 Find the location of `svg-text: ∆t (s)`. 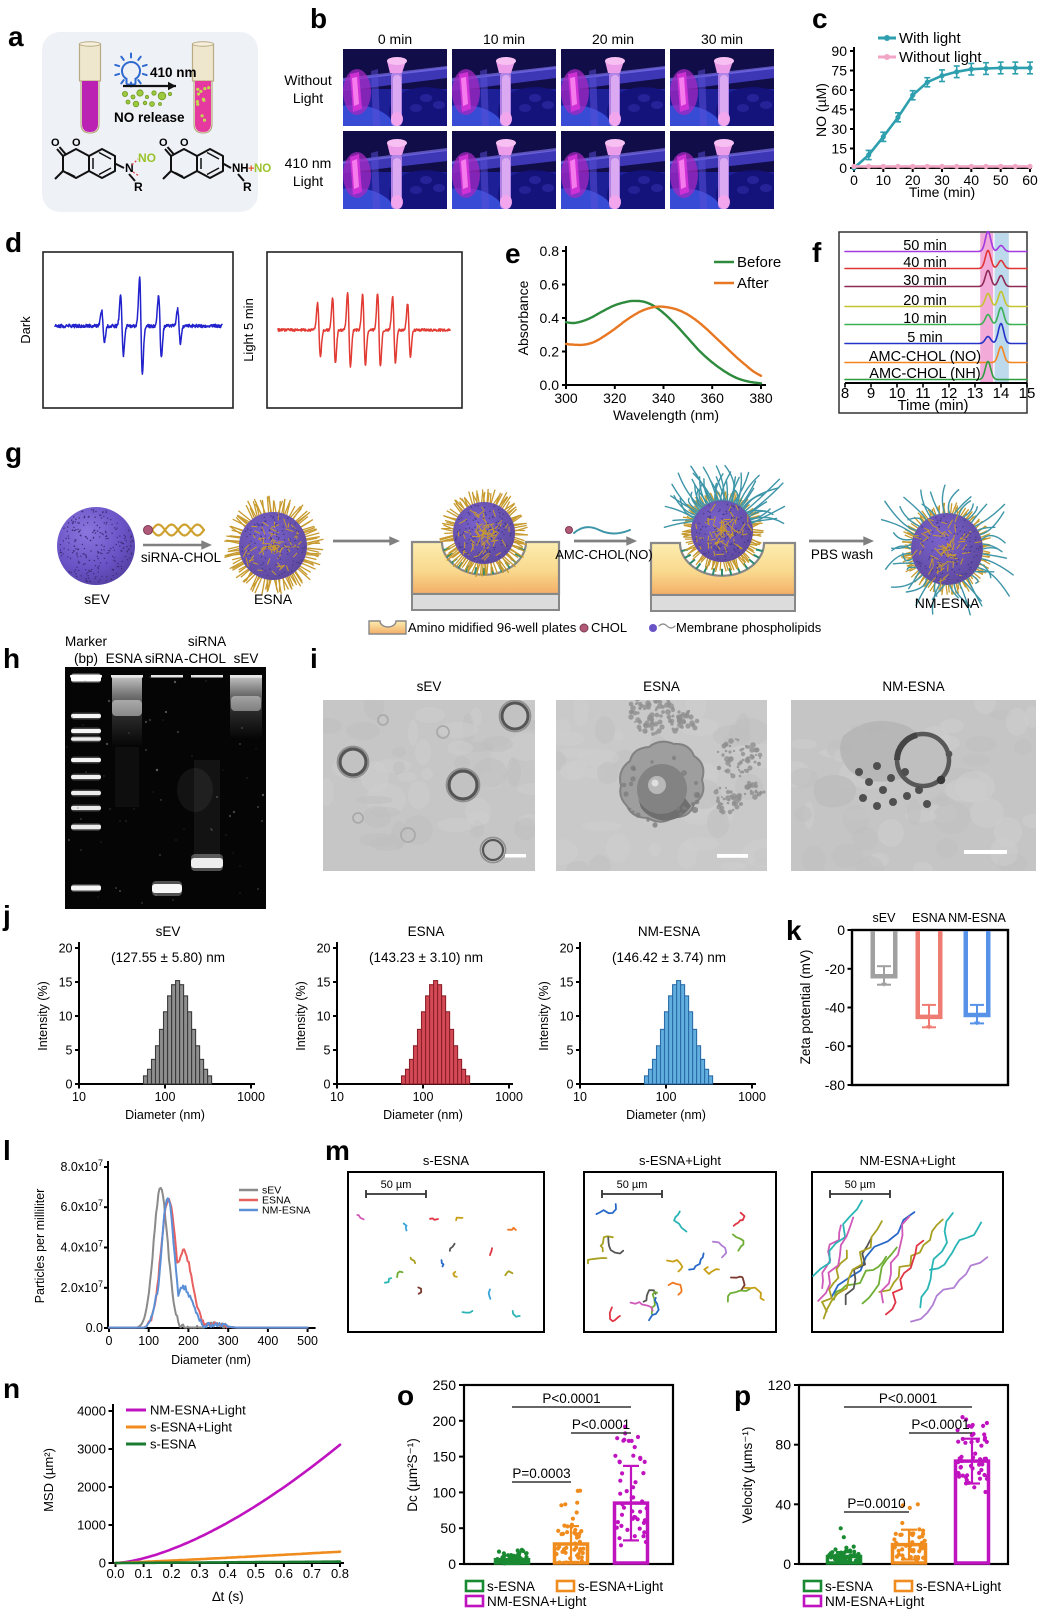

svg-text: ∆t (s) is located at coordinates (228, 1596).